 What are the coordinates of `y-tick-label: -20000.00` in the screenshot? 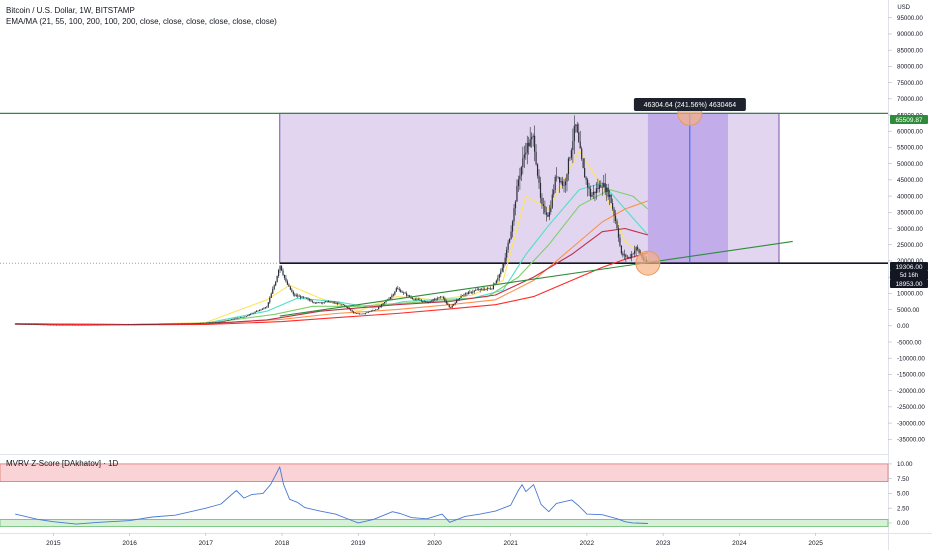 It's located at (911, 391).